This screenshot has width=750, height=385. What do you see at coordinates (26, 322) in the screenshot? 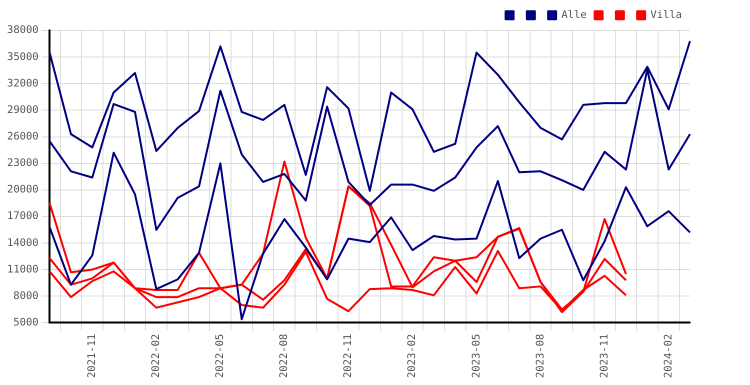
I see `y-tick-label: 5000` at bounding box center [26, 322].